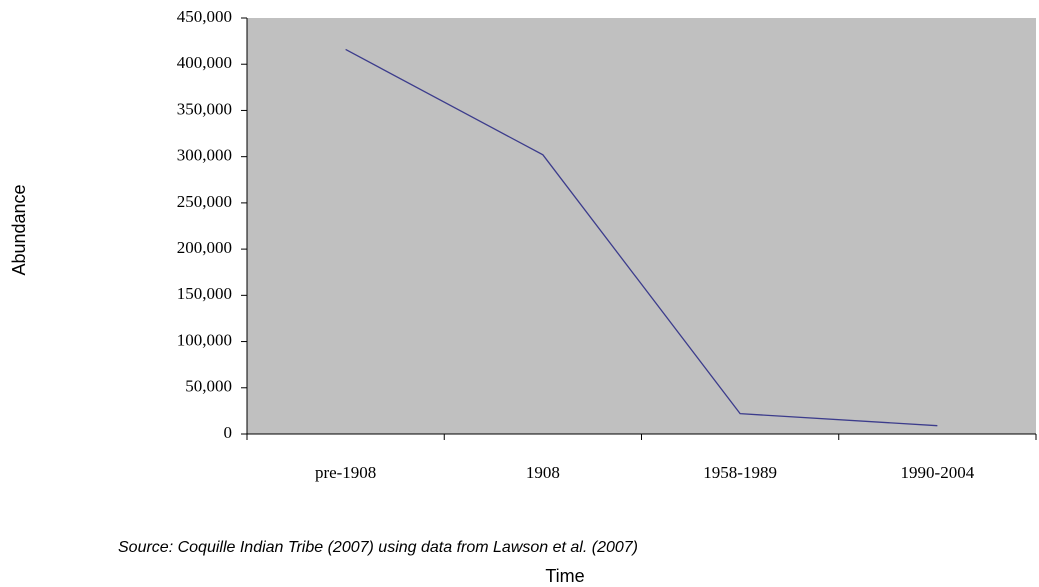 The image size is (1039, 587). What do you see at coordinates (204, 247) in the screenshot?
I see `y-tick-label: 200,000` at bounding box center [204, 247].